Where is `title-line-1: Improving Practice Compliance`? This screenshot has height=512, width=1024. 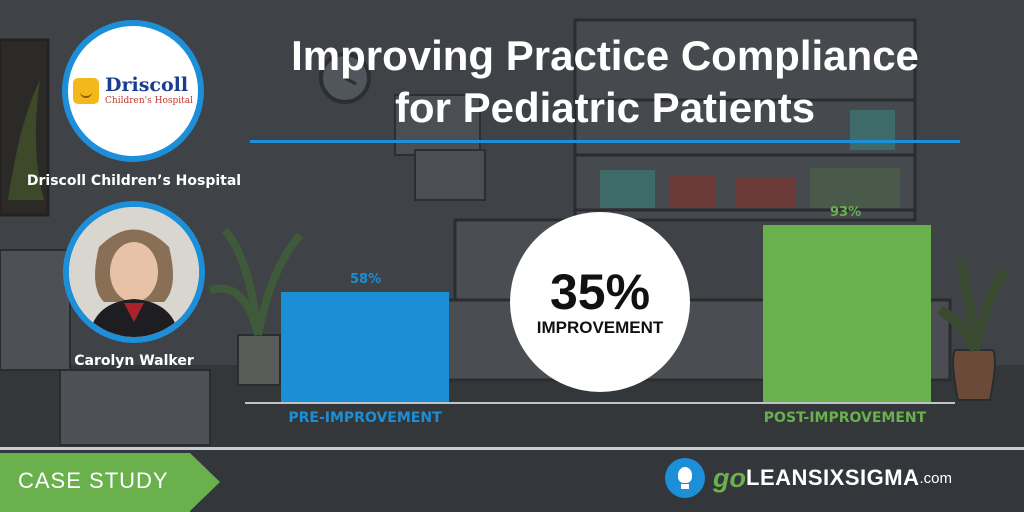 title-line-1: Improving Practice Compliance is located at coordinates (605, 55).